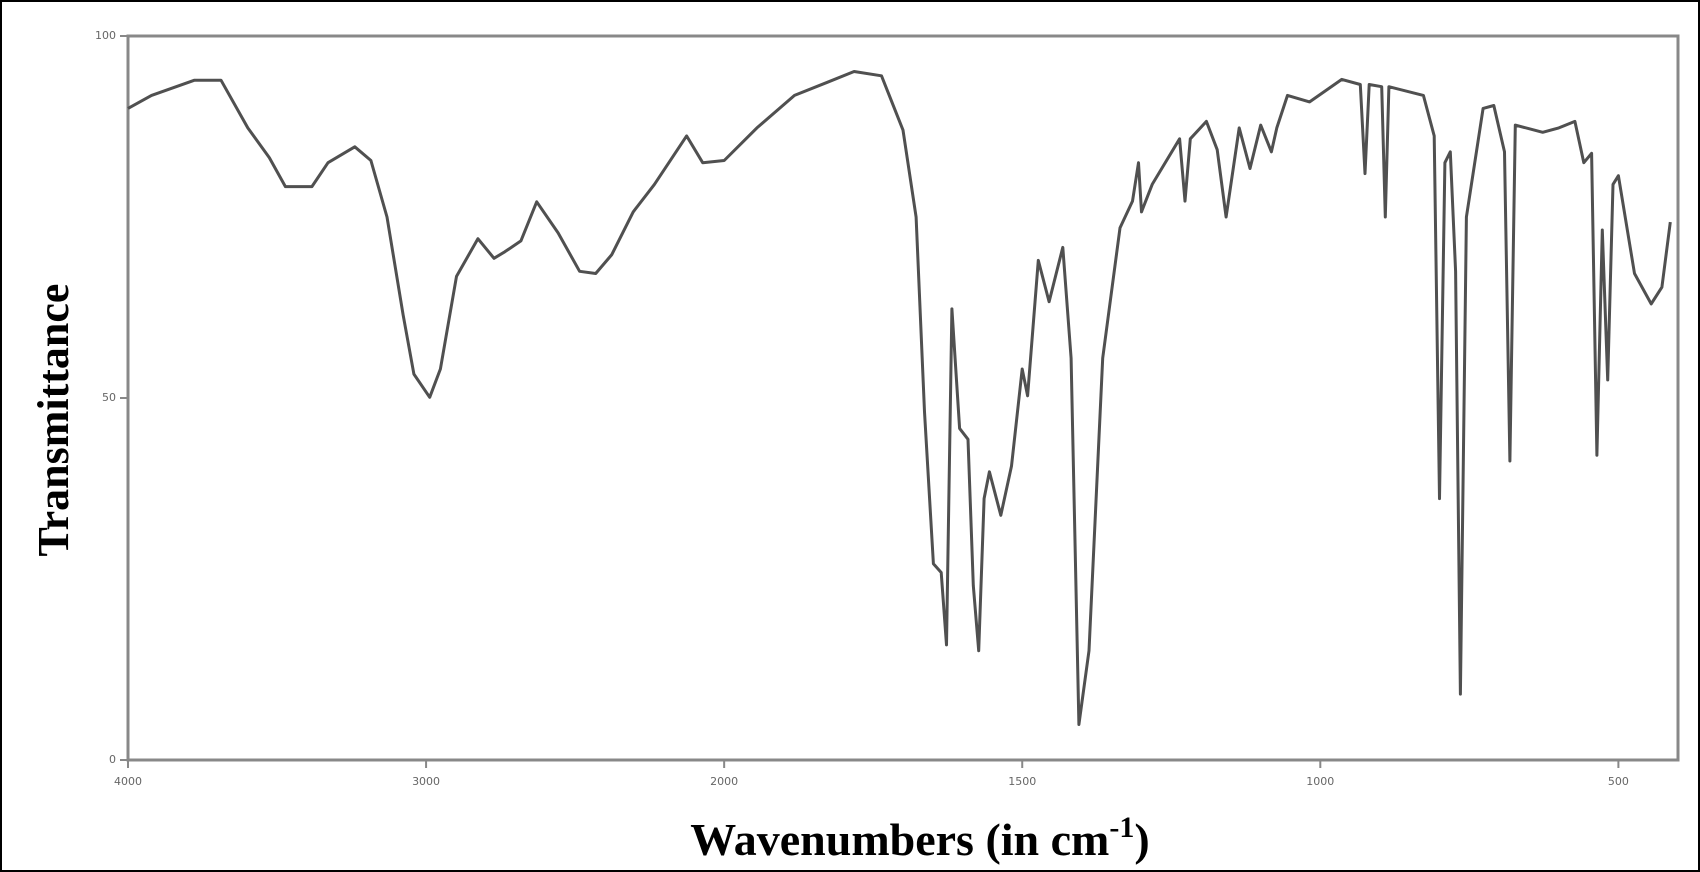 This screenshot has width=1700, height=872. Describe the element at coordinates (128, 781) in the screenshot. I see `x-tick-label: 4000` at that location.